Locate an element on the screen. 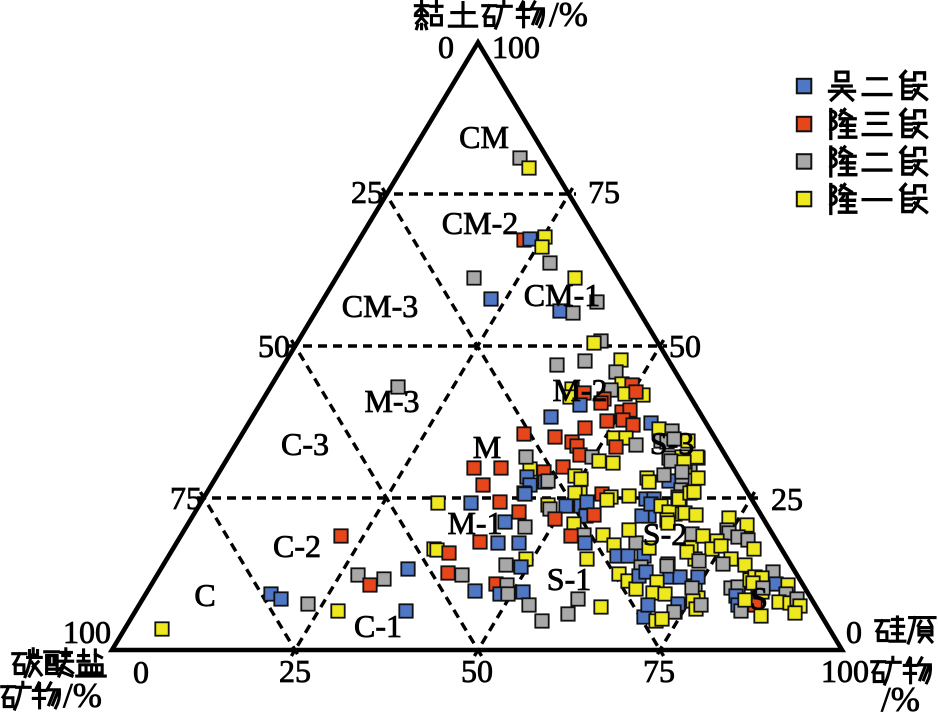  svg-text: CM is located at coordinates (484, 137).